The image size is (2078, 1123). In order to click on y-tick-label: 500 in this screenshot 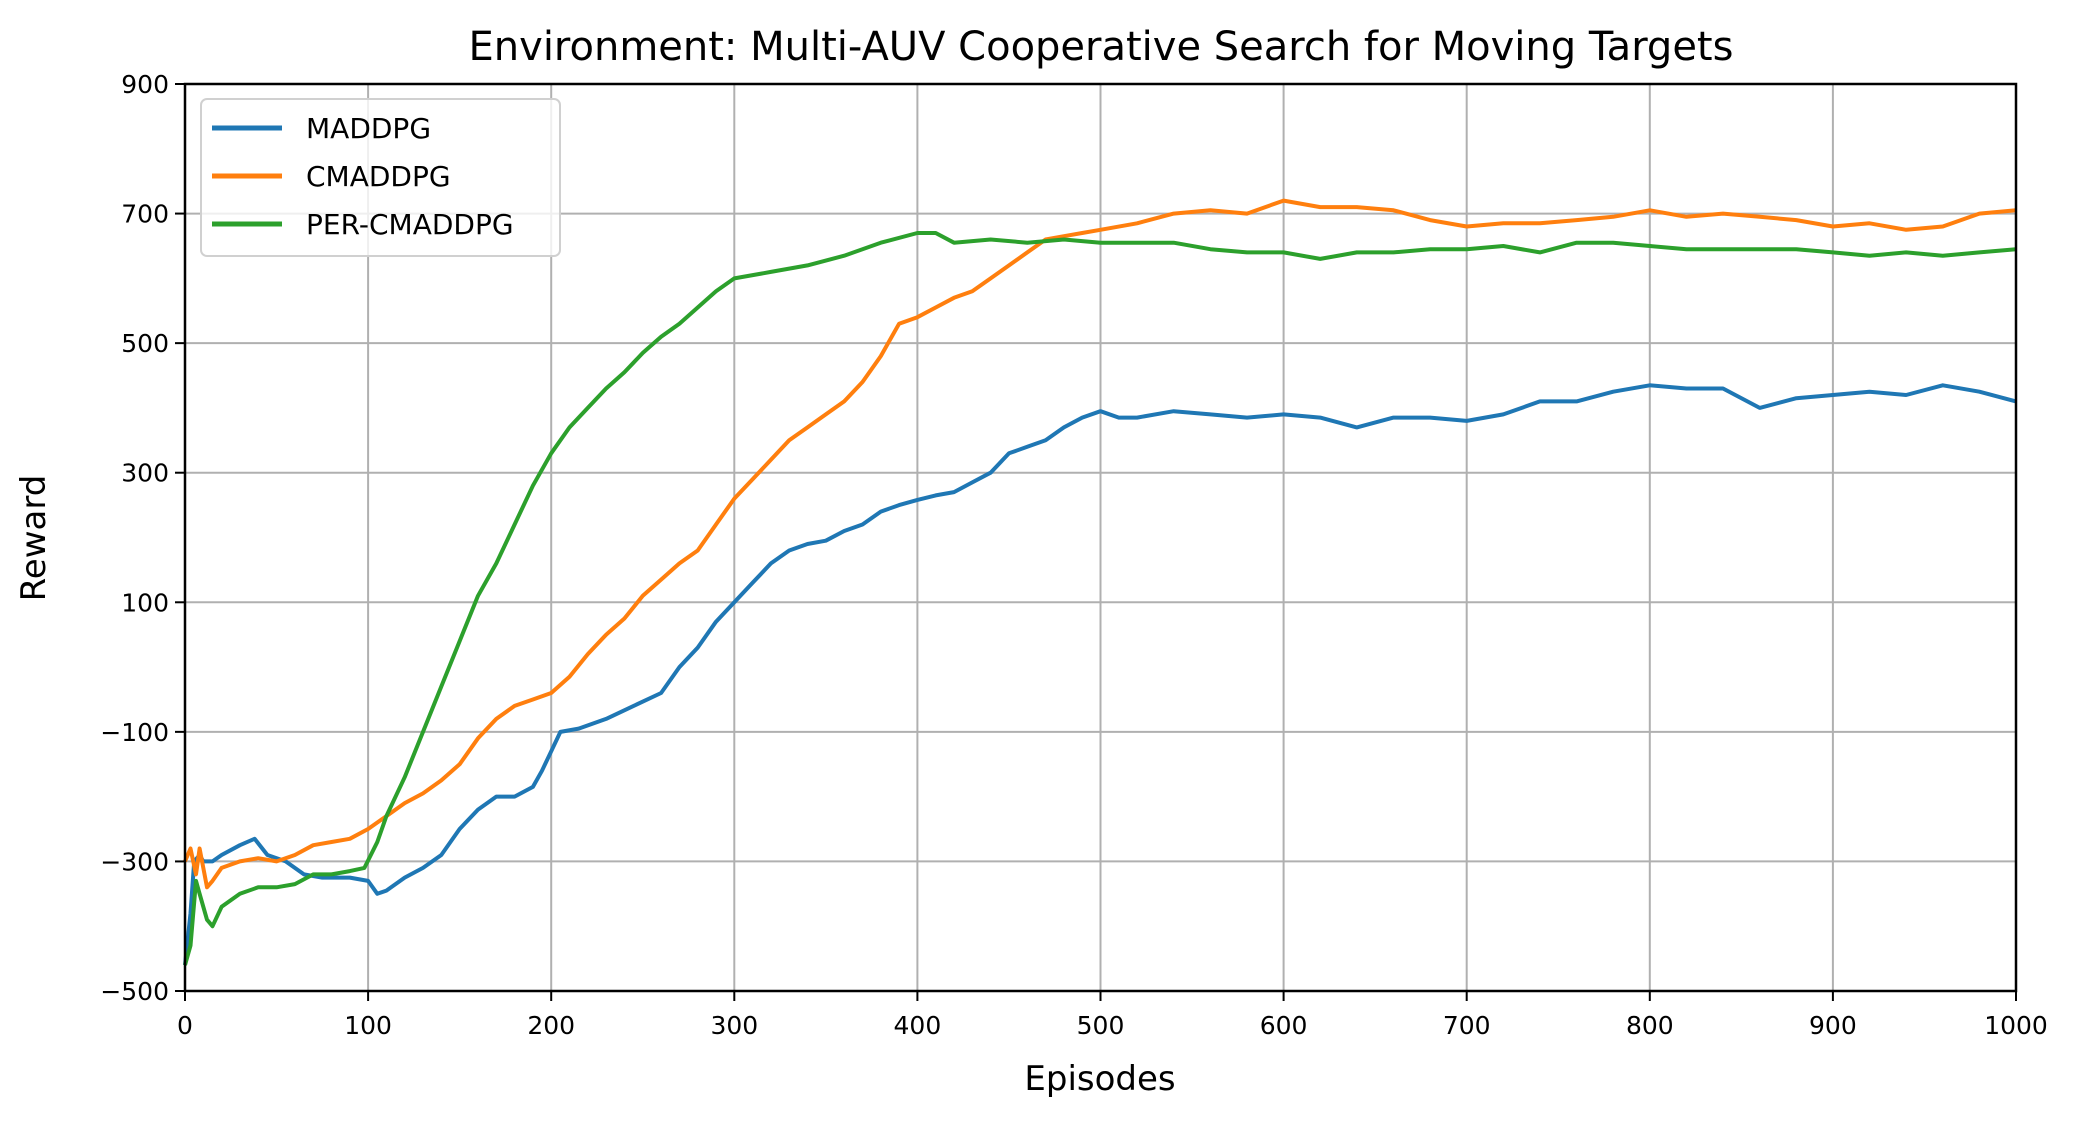, I will do `click(145, 343)`.